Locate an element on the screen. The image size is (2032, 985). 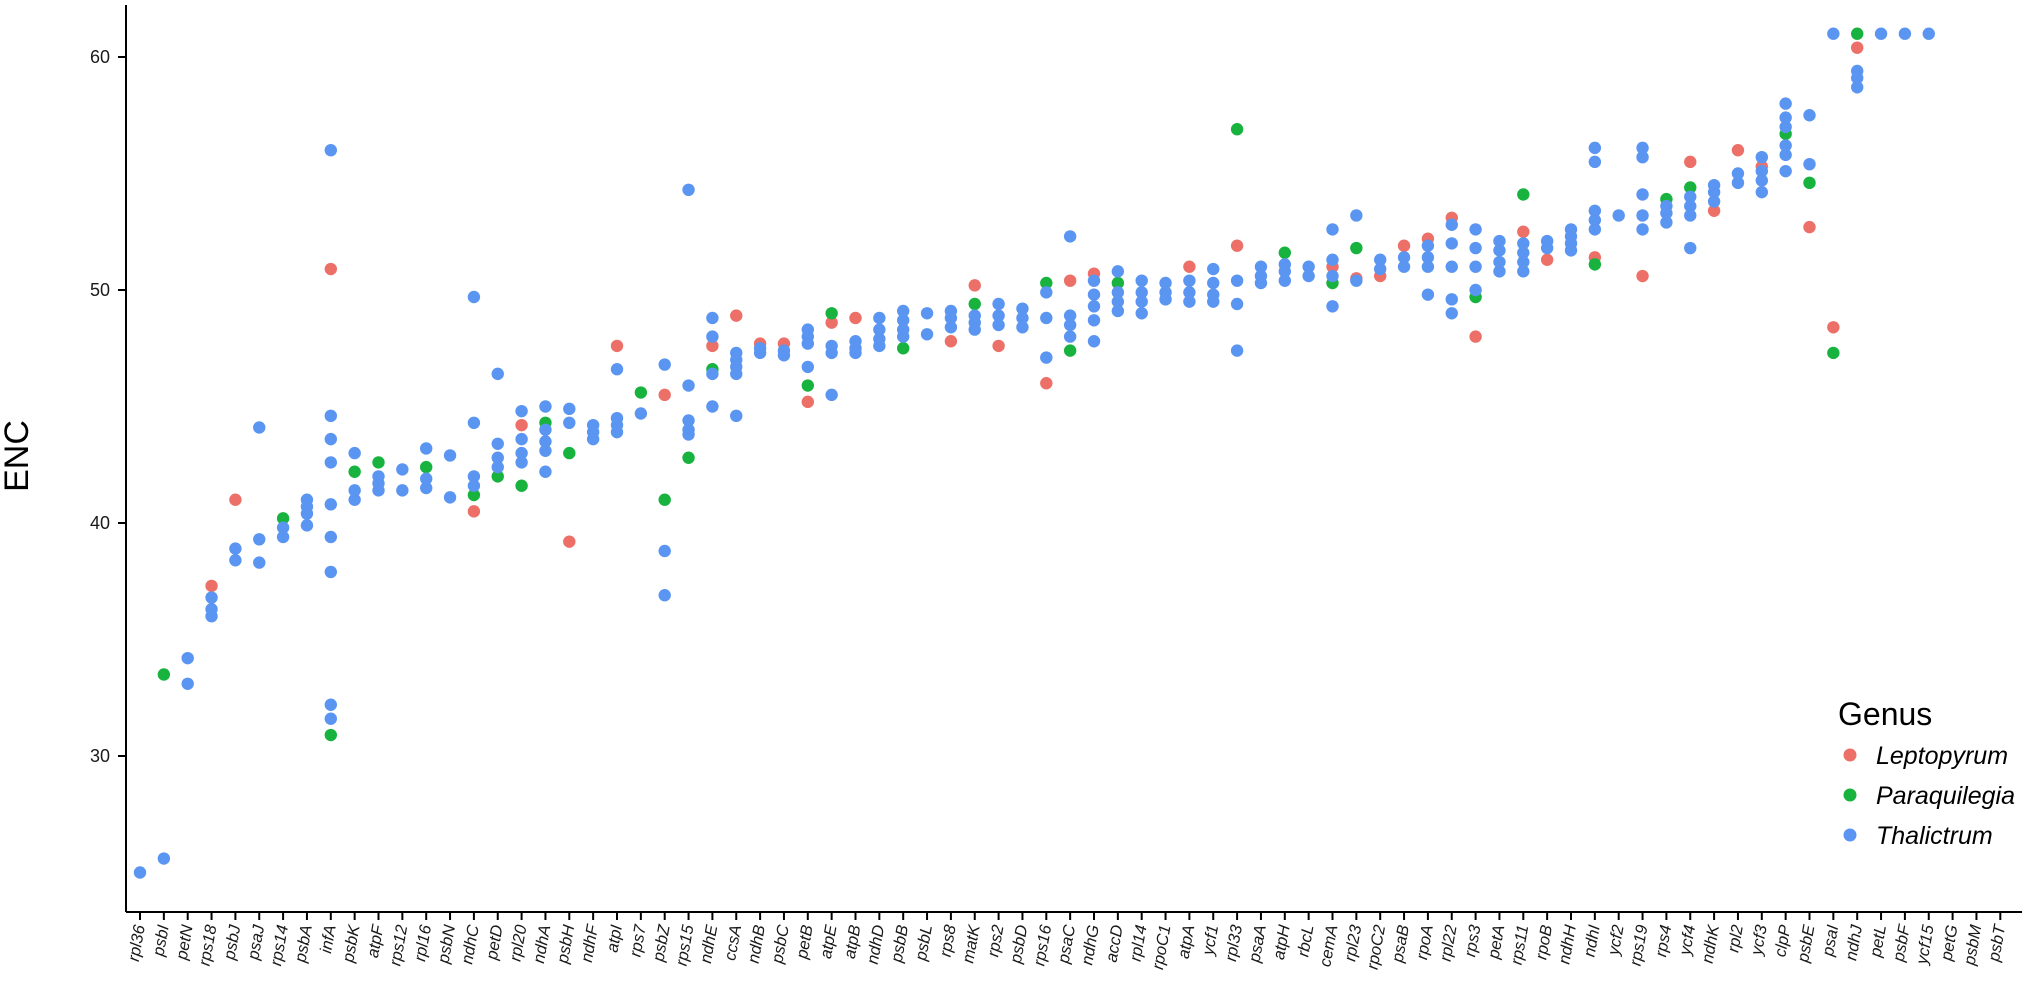
x-tick-label: petN is located at coordinates (185, 942).